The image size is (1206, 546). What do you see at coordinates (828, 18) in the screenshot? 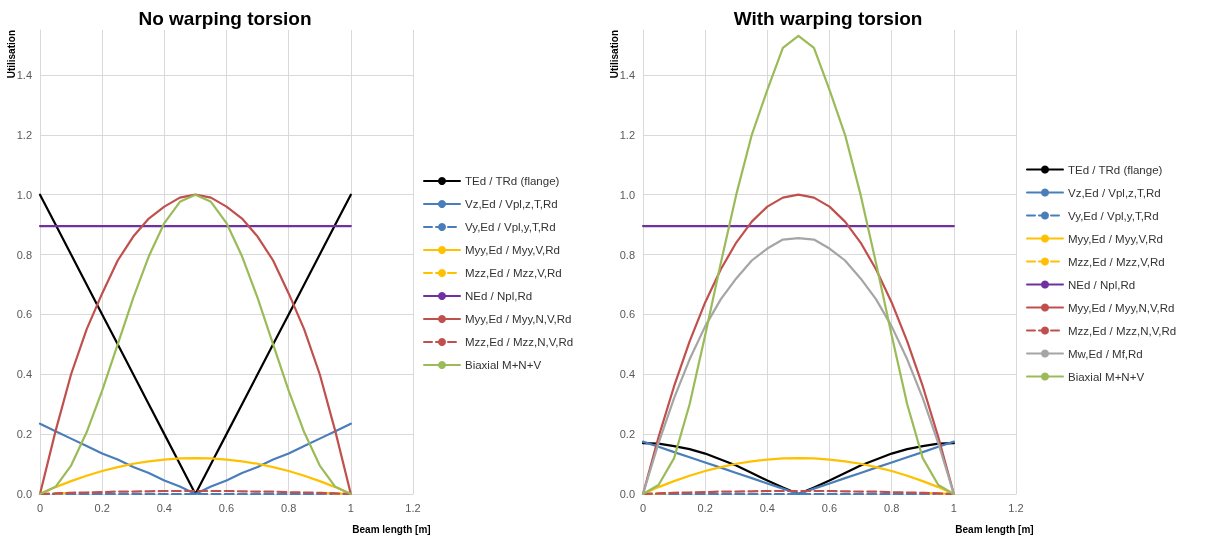
I see `chart-title: With warping torsion` at bounding box center [828, 18].